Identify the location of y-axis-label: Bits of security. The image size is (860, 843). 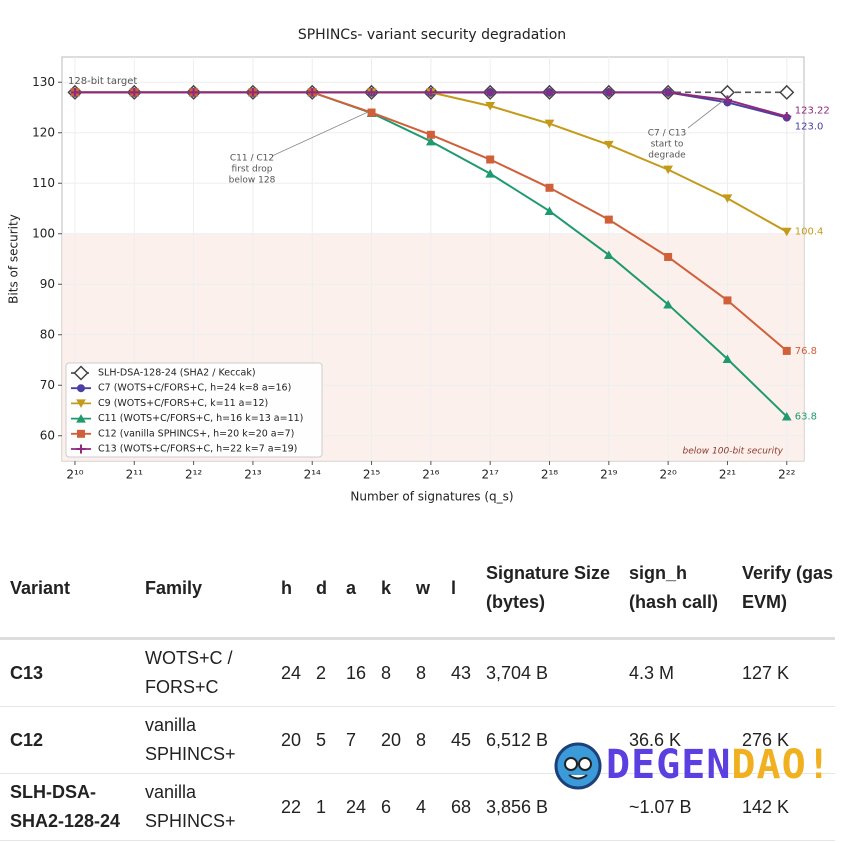
(14, 259).